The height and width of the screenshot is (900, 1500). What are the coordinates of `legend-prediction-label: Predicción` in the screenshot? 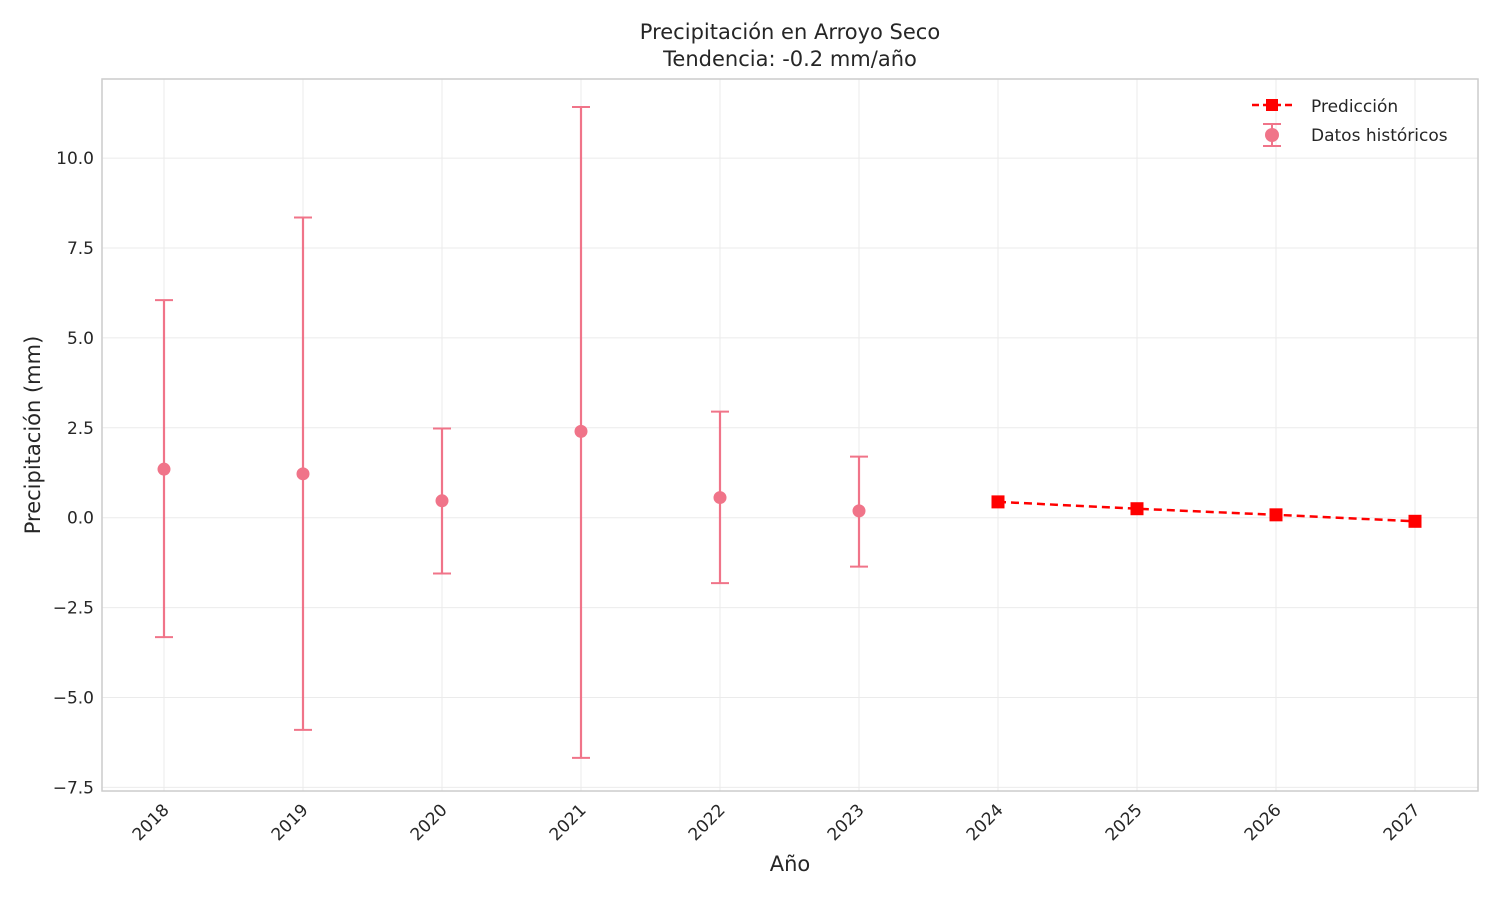 It's located at (1354, 107).